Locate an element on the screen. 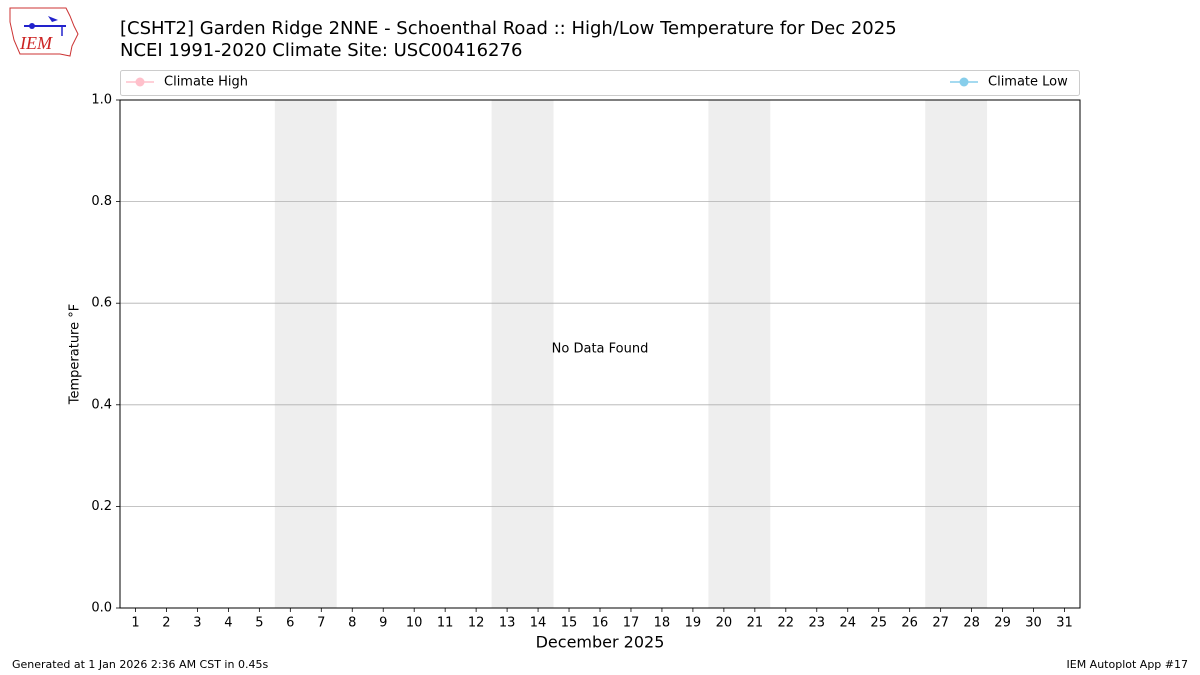  x-axis-label: December 2025 is located at coordinates (600, 642).